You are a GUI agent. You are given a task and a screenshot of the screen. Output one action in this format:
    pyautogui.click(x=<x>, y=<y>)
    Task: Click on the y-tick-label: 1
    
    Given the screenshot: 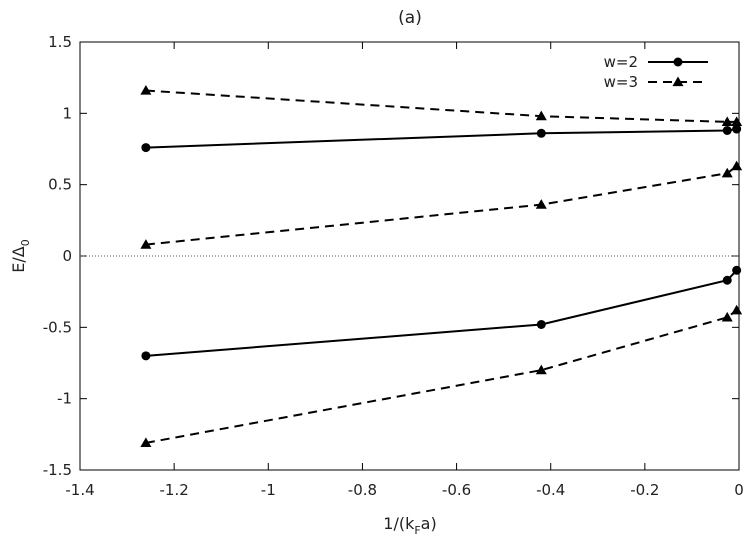 What is the action you would take?
    pyautogui.click(x=67, y=113)
    